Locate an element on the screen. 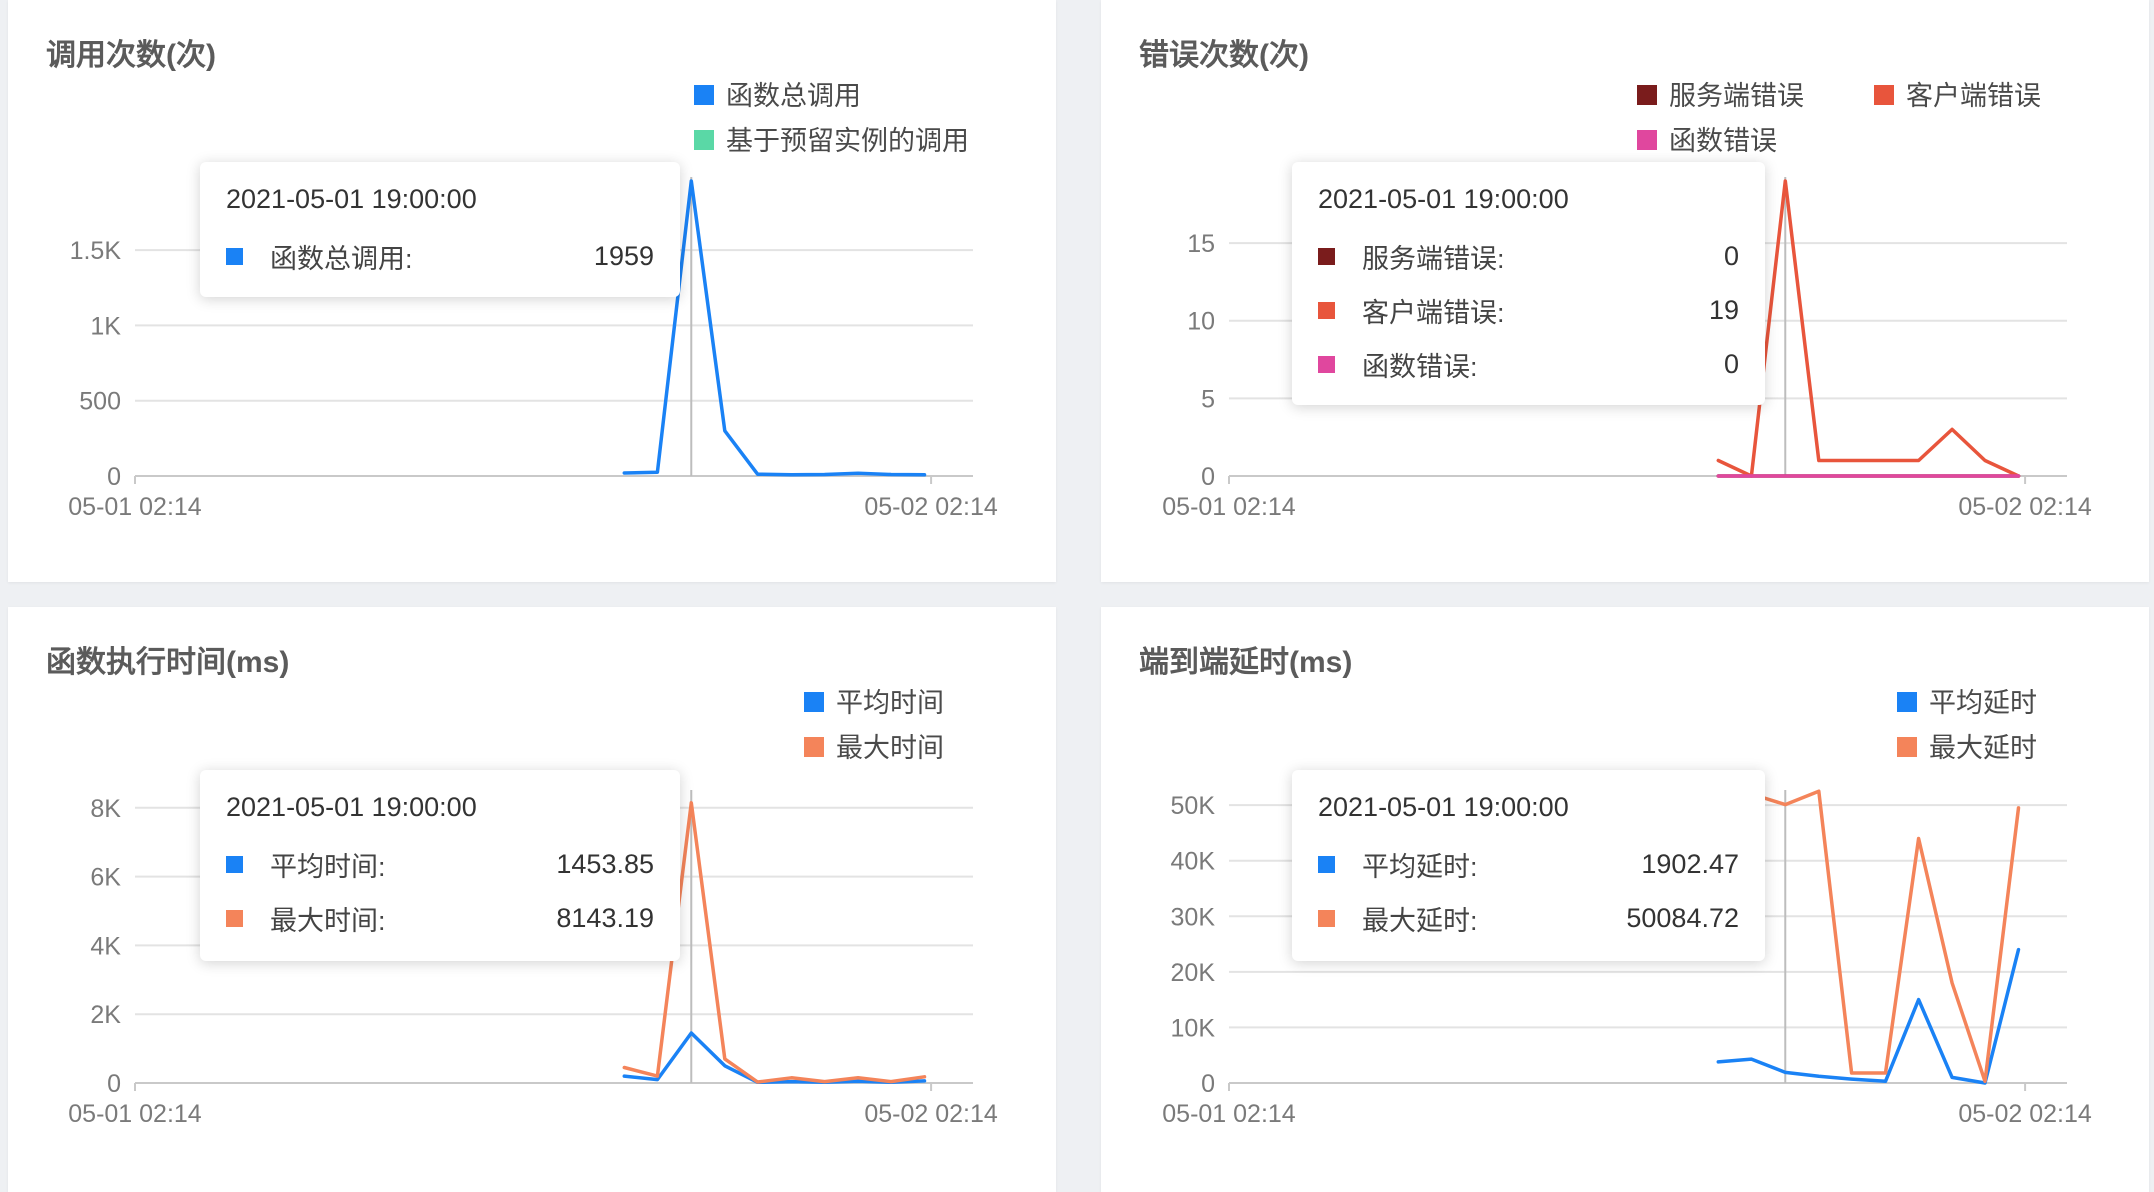 This screenshot has width=2154, height=1192. y-tick-label: 2K is located at coordinates (105, 1015).